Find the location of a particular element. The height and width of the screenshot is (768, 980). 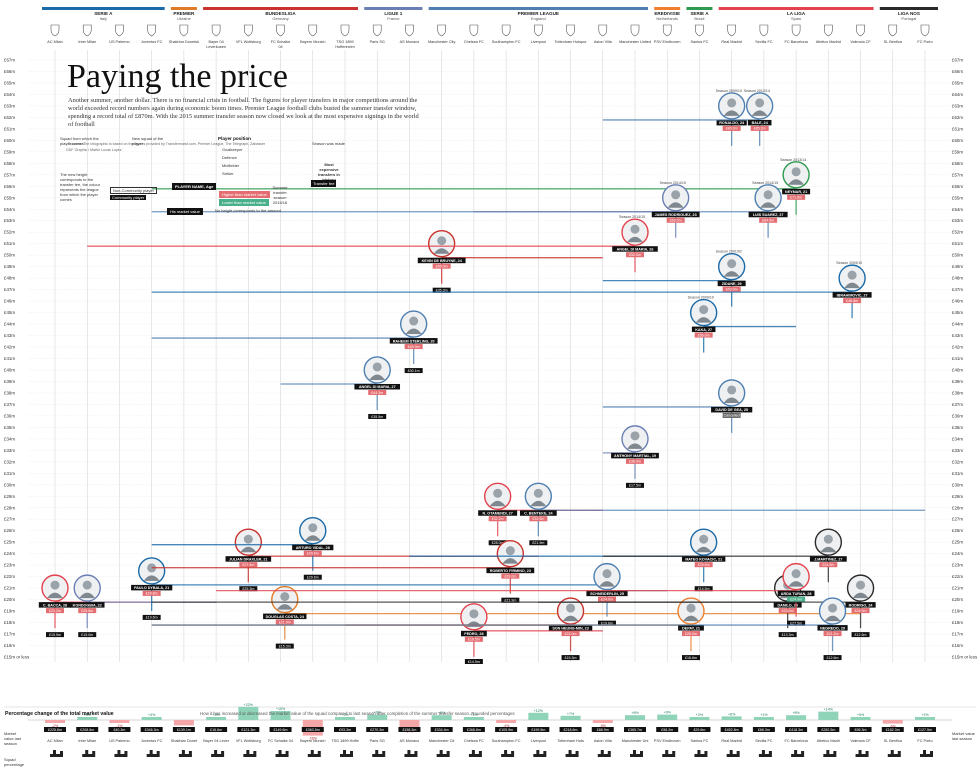

market-value-label: £14.5m is located at coordinates (474, 662).